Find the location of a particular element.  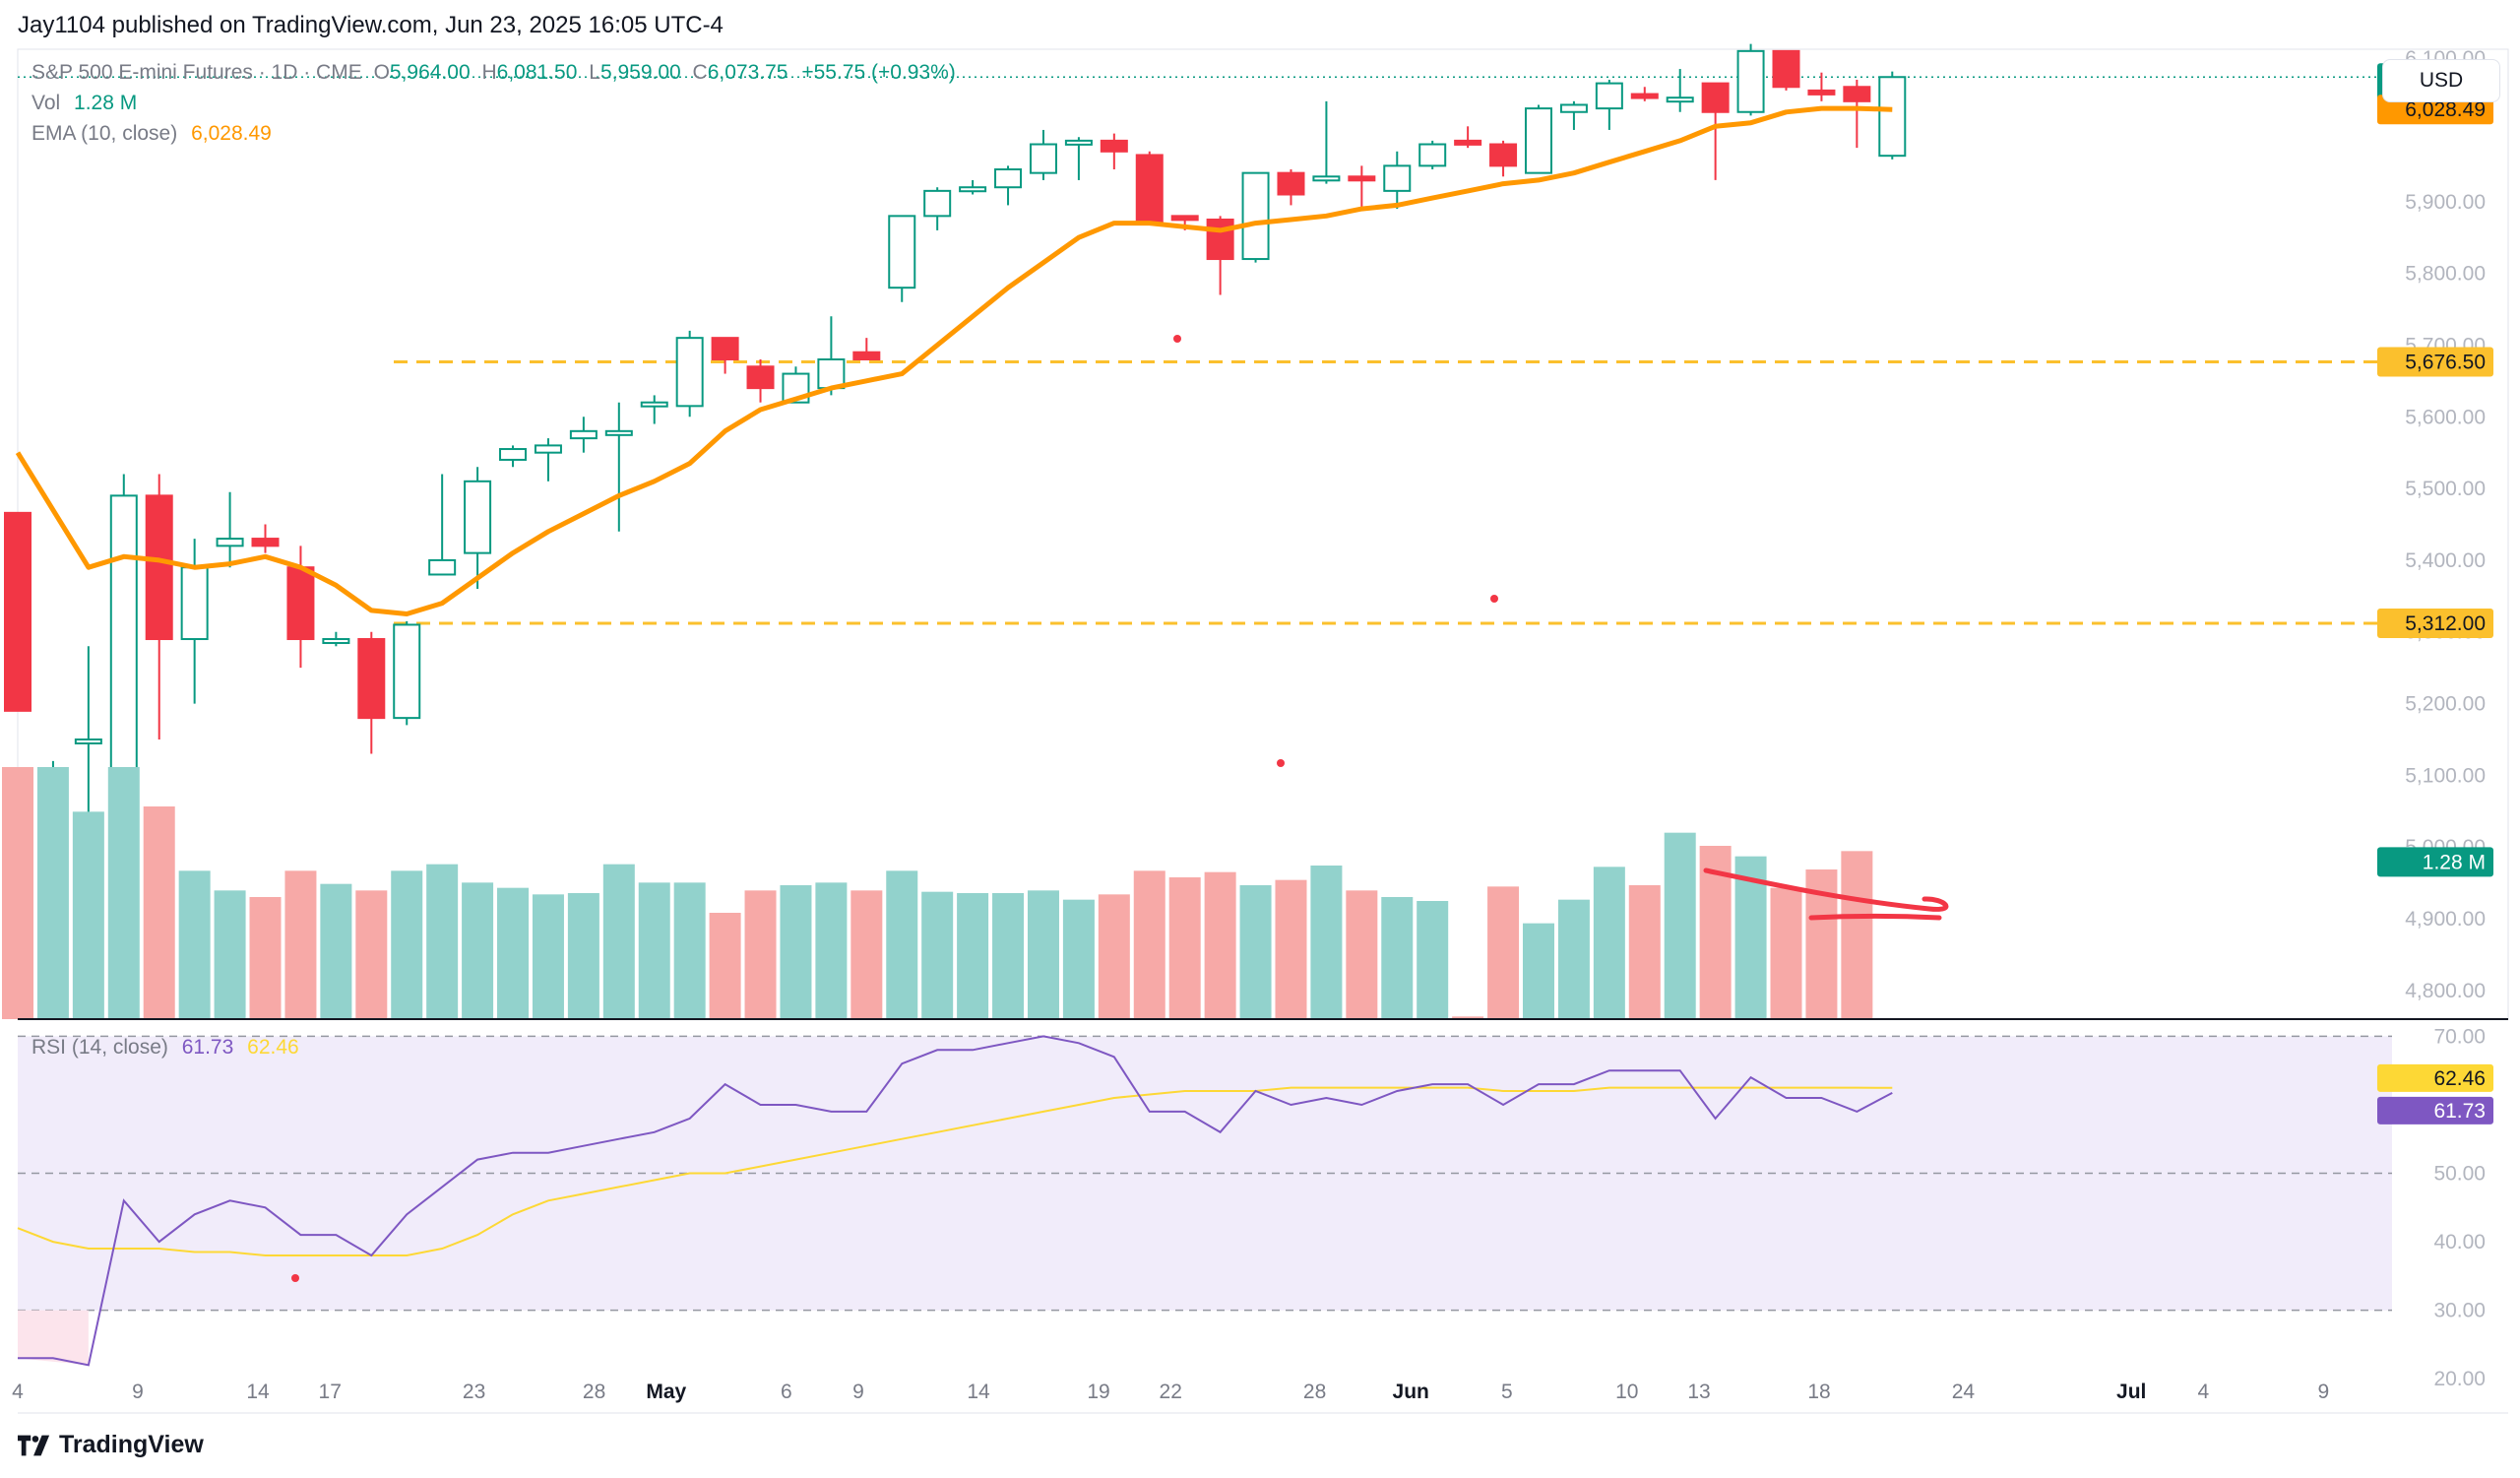

volume-value: 1.28 M is located at coordinates (106, 103).